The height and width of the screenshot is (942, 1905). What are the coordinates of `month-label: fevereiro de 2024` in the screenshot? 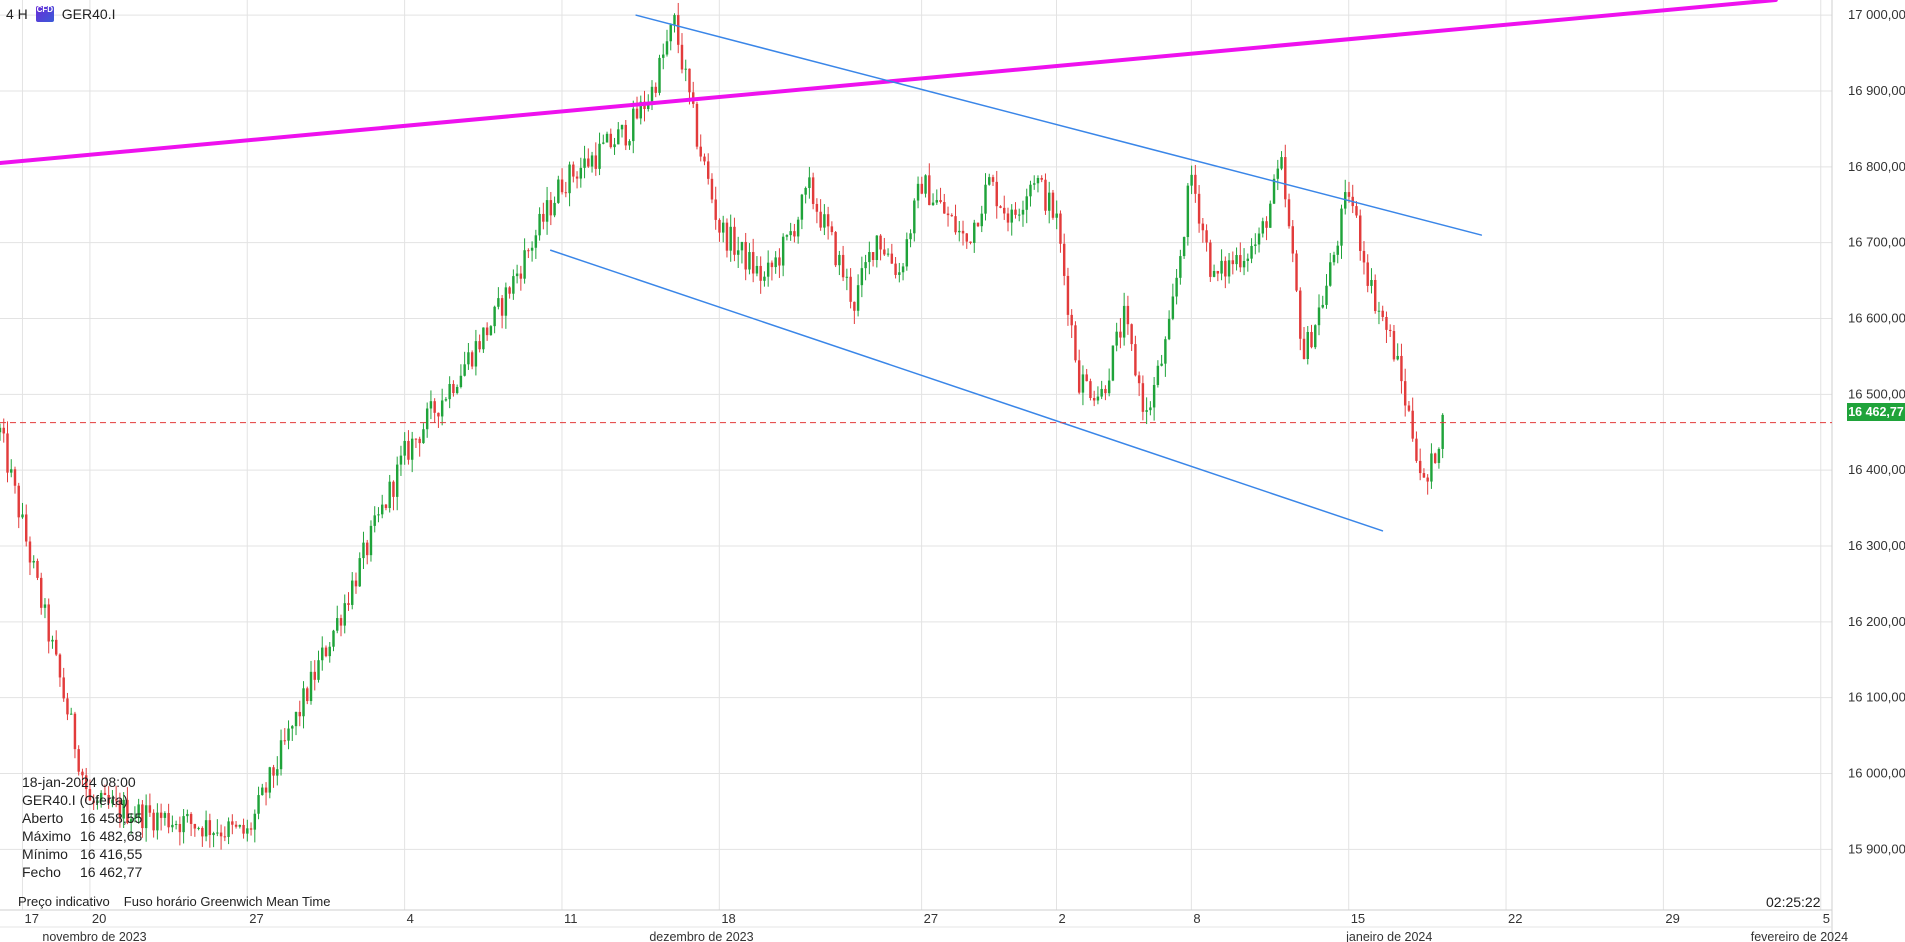 It's located at (1799, 936).